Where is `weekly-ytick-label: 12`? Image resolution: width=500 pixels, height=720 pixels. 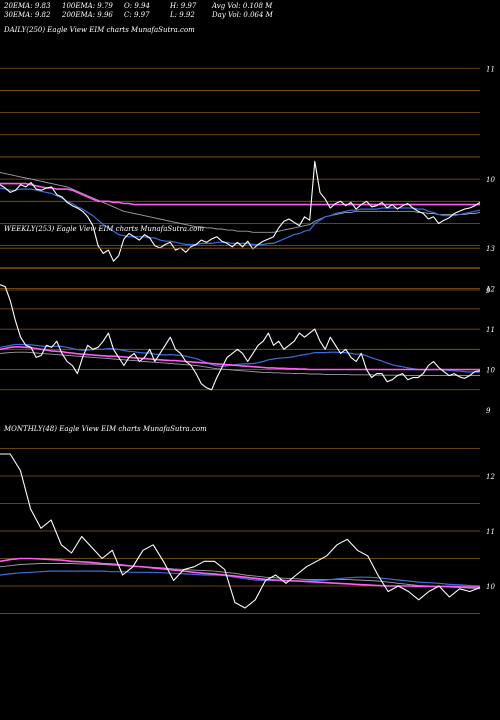 weekly-ytick-label: 12 is located at coordinates (490, 290).